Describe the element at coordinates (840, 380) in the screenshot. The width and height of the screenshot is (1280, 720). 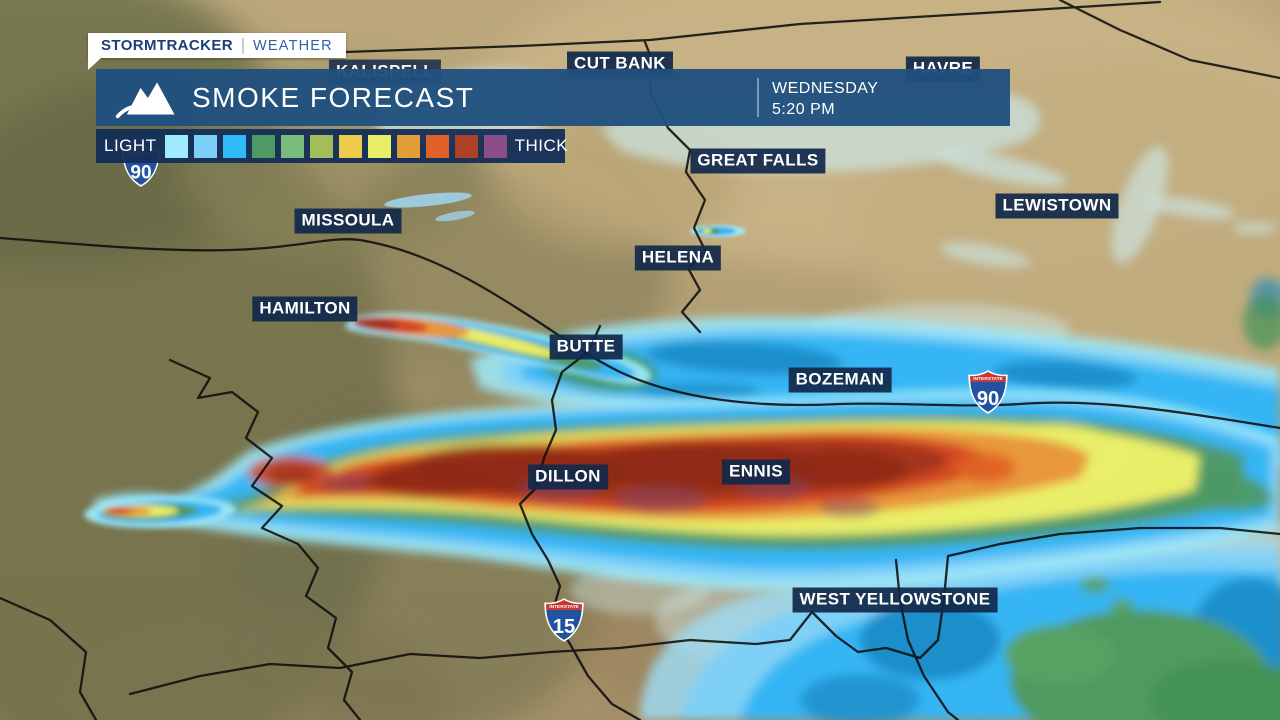
I see `city-label-bozeman: BOZEMAN` at that location.